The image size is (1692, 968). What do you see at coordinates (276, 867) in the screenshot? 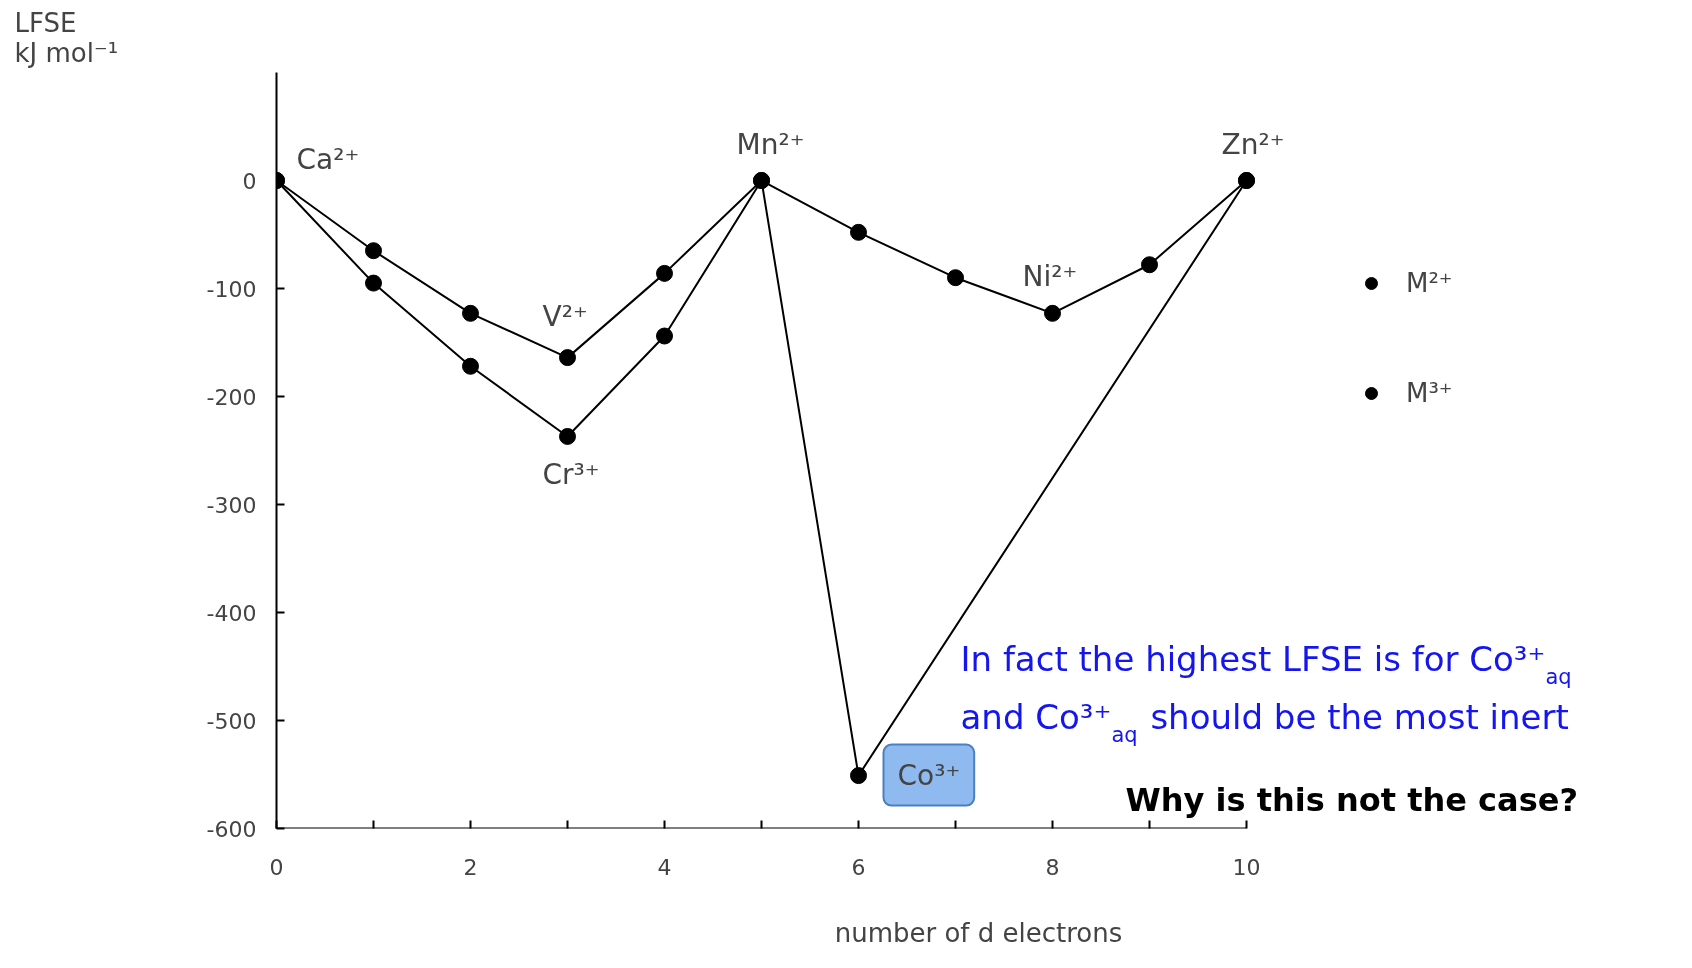
I see `x-tick-label: 0` at bounding box center [276, 867].